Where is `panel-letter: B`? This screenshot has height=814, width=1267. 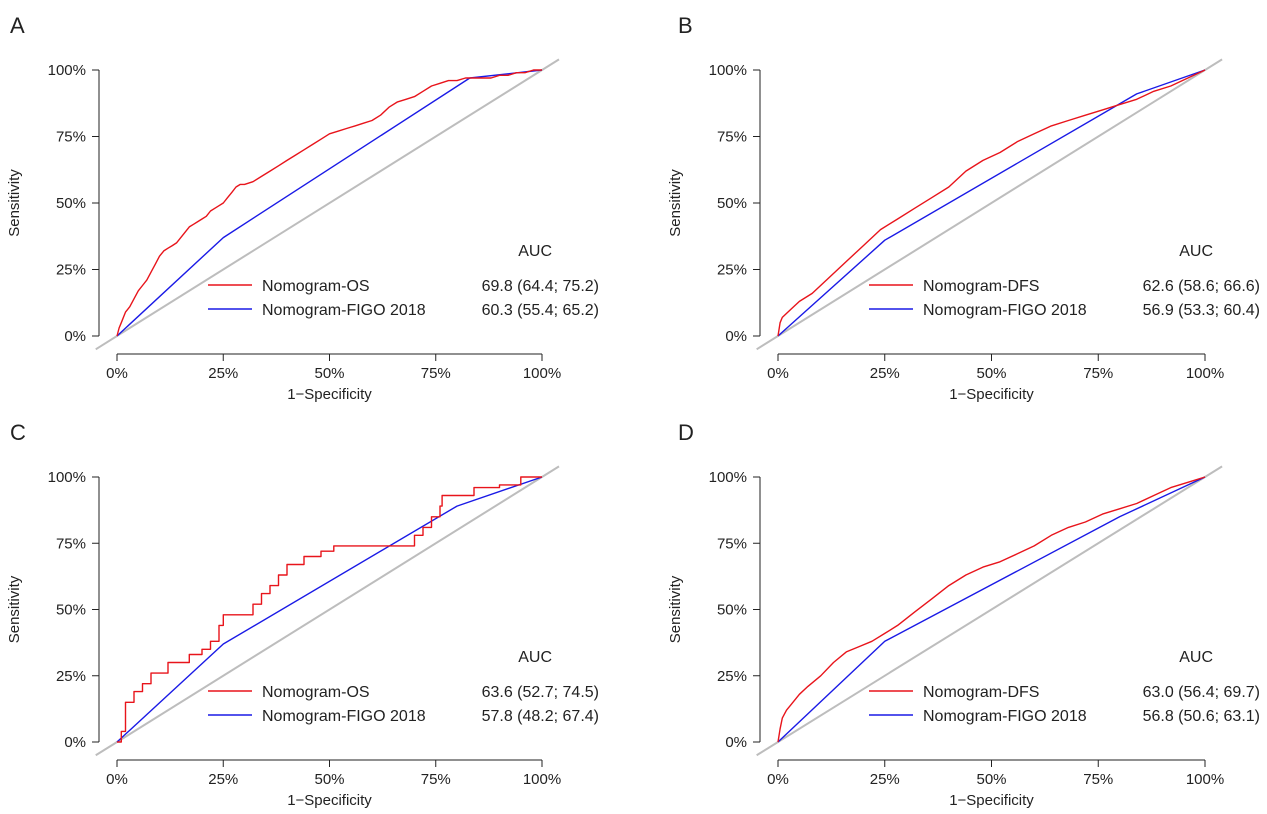
panel-letter: B is located at coordinates (685, 25).